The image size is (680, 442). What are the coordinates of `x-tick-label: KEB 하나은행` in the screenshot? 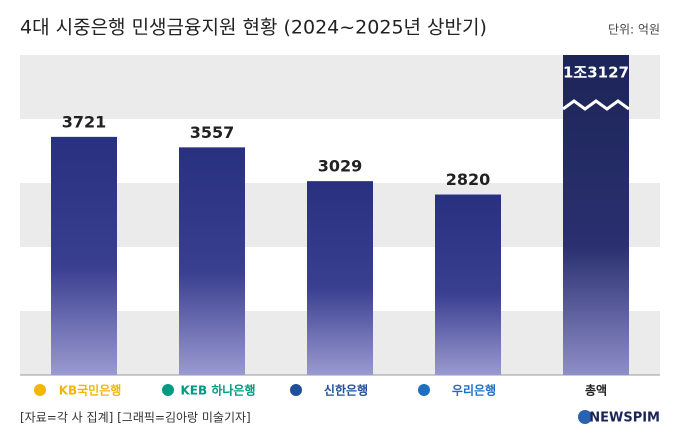 It's located at (218, 390).